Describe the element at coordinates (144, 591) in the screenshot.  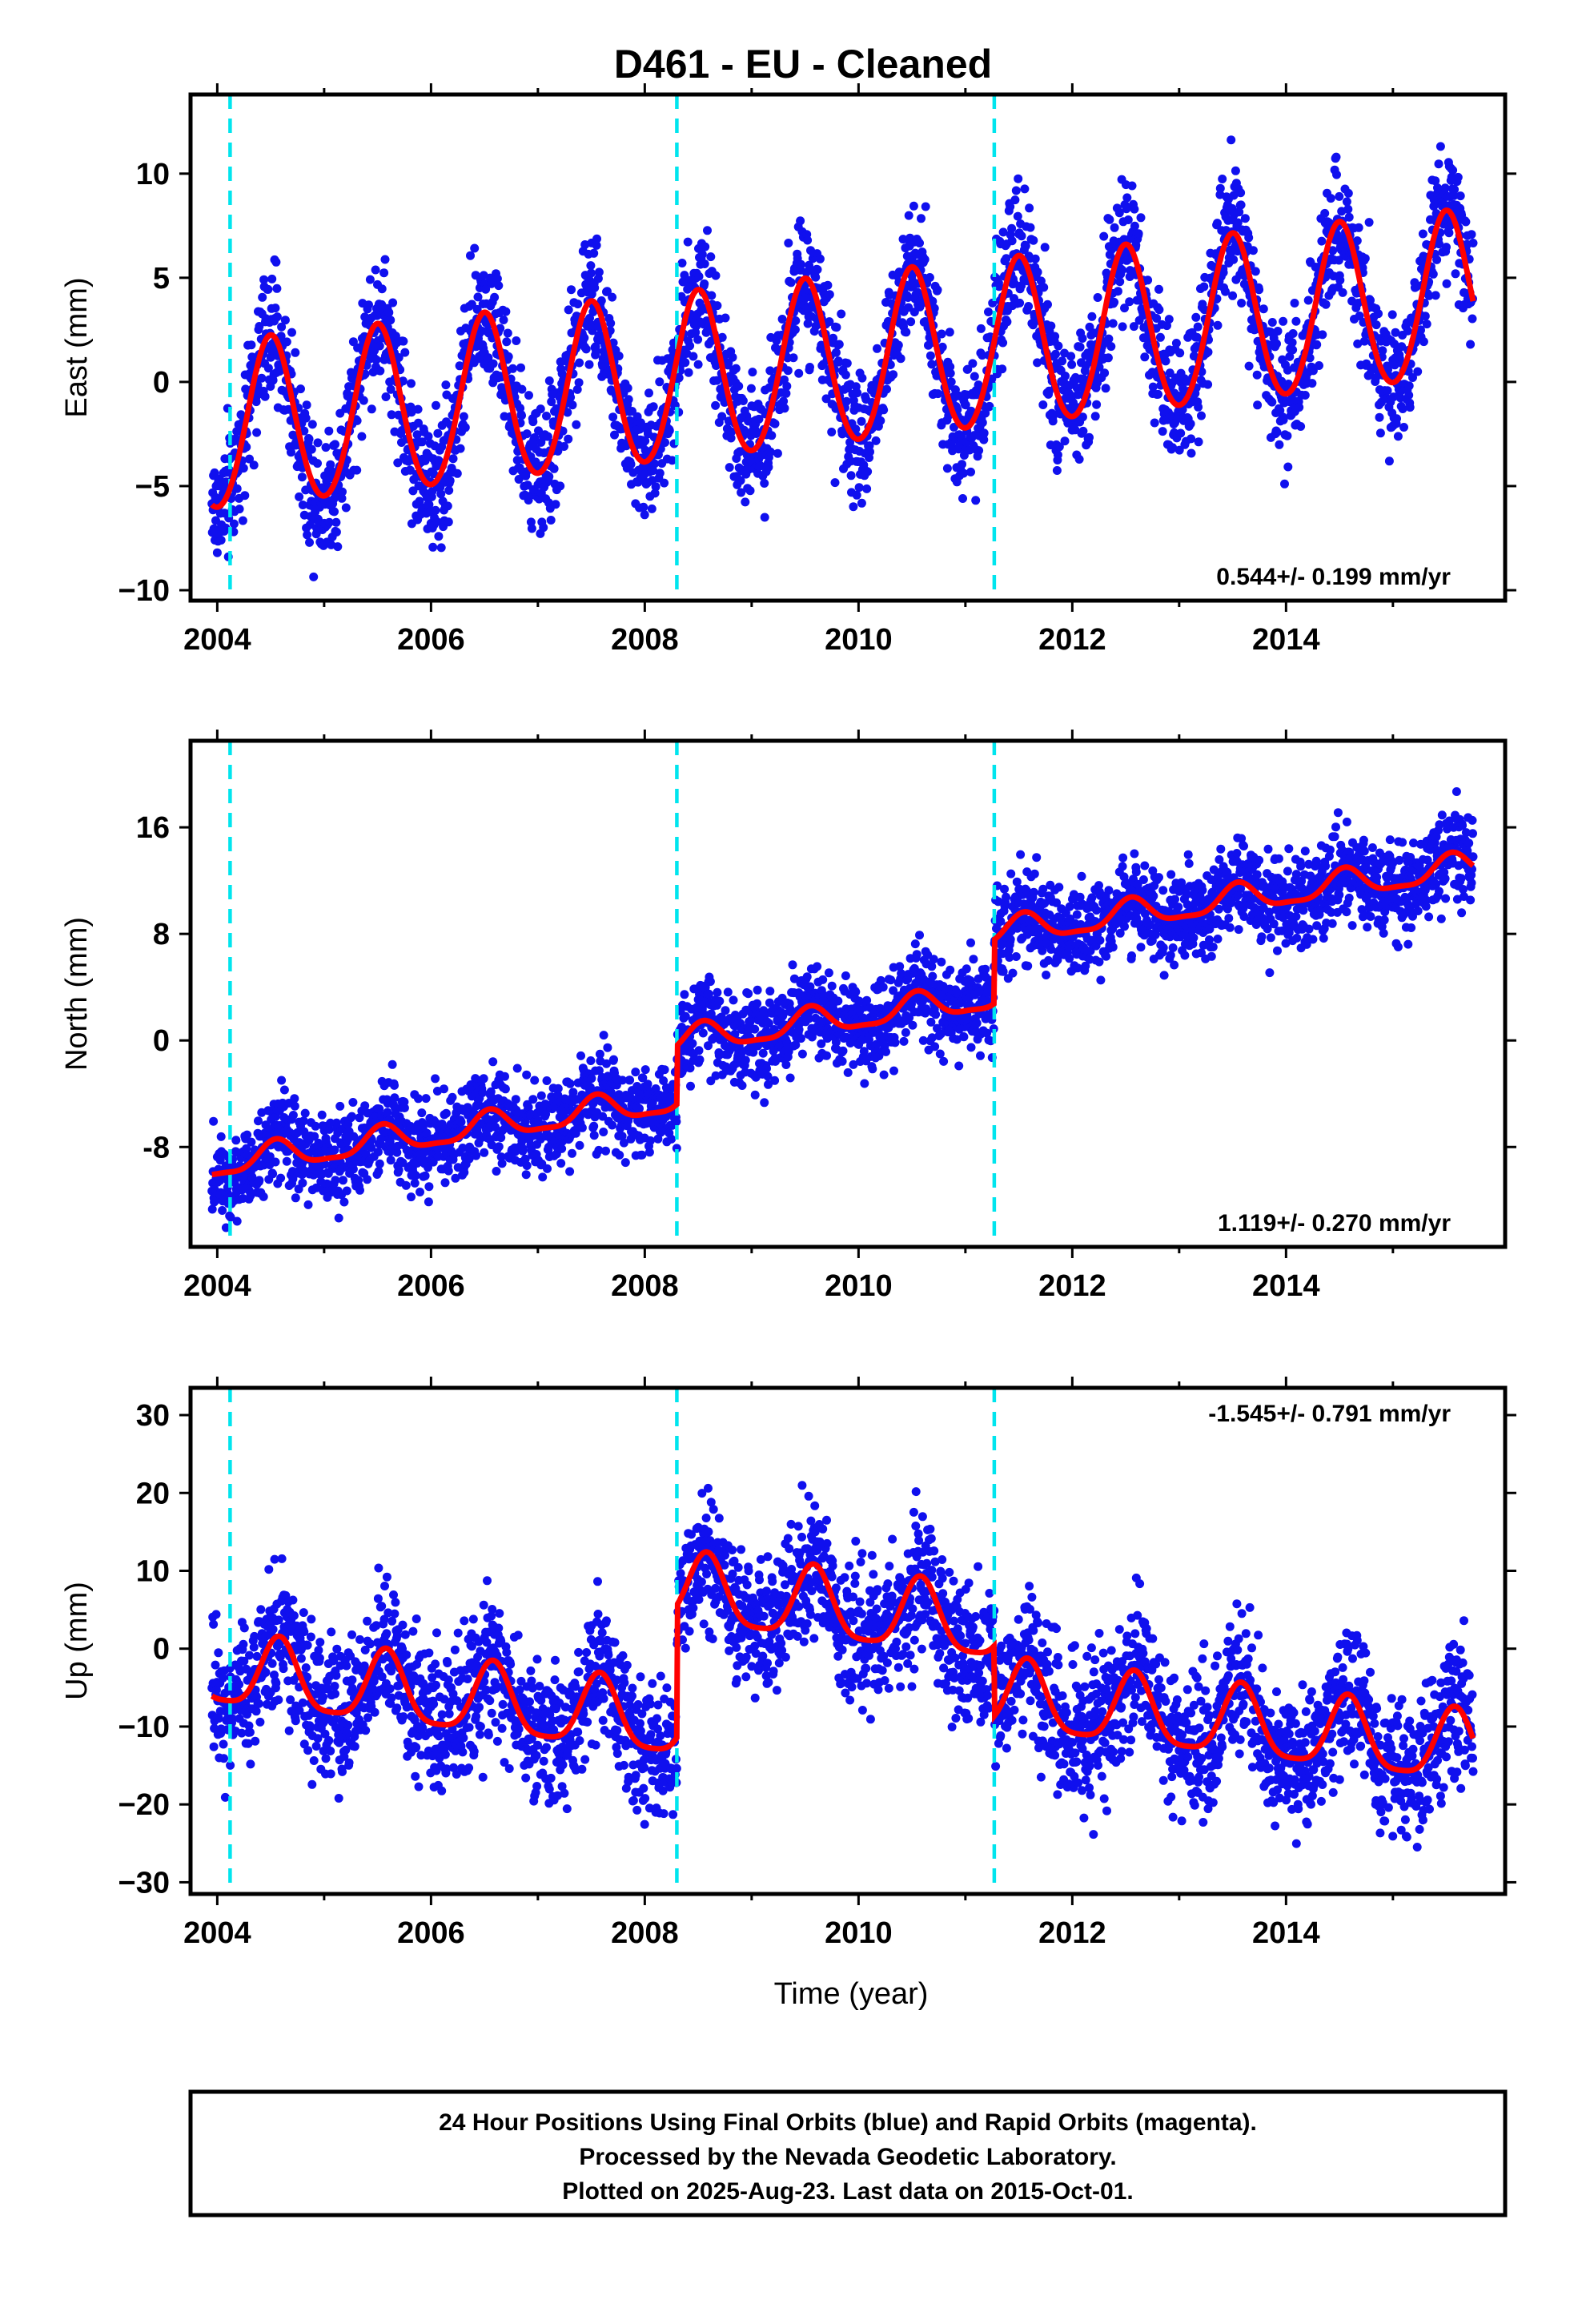
I see `y-tick-label: −10` at that location.